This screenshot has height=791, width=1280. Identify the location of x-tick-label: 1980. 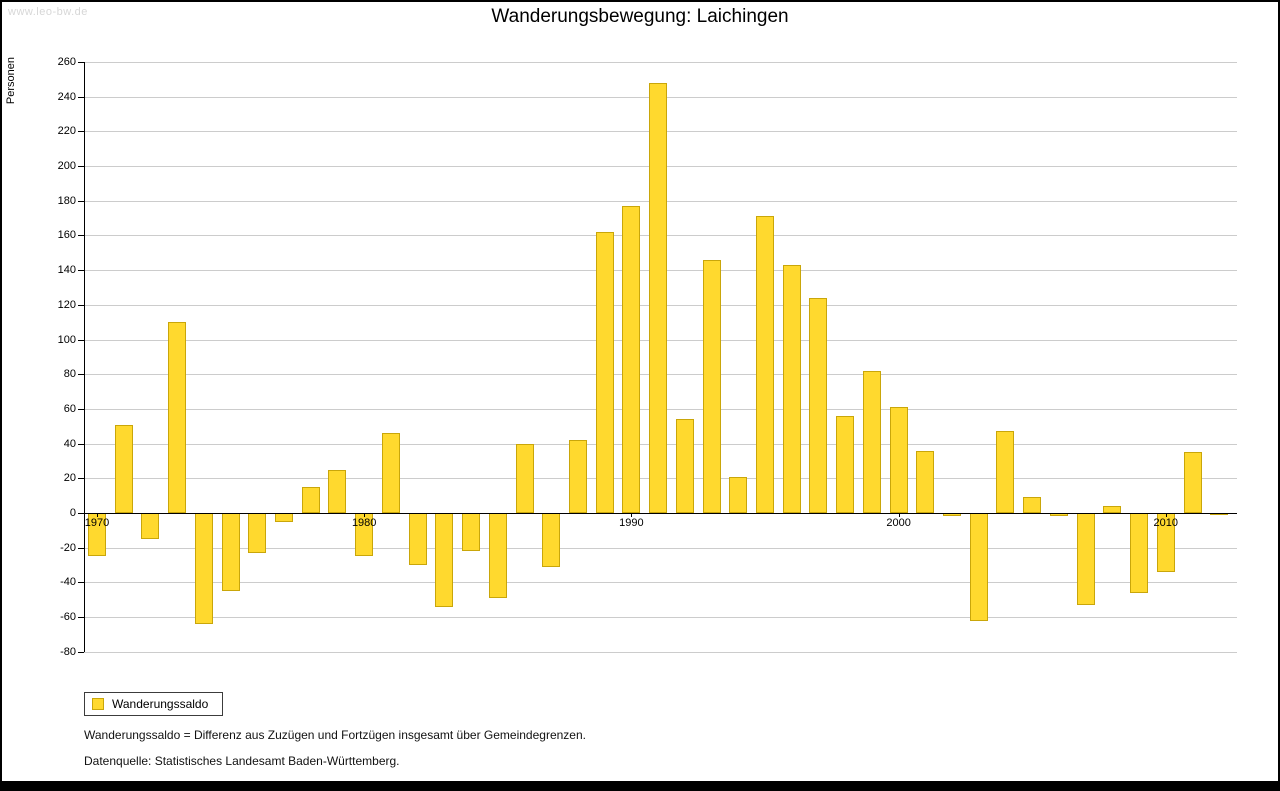
(364, 523).